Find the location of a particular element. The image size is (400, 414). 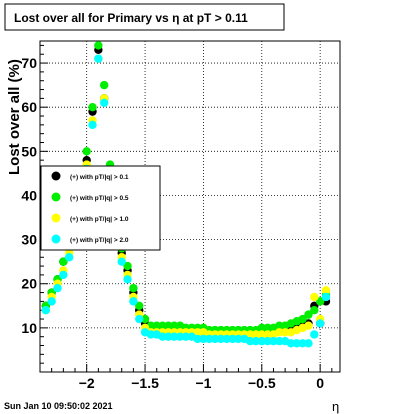

y-tick-label: 20 is located at coordinates (29, 284).